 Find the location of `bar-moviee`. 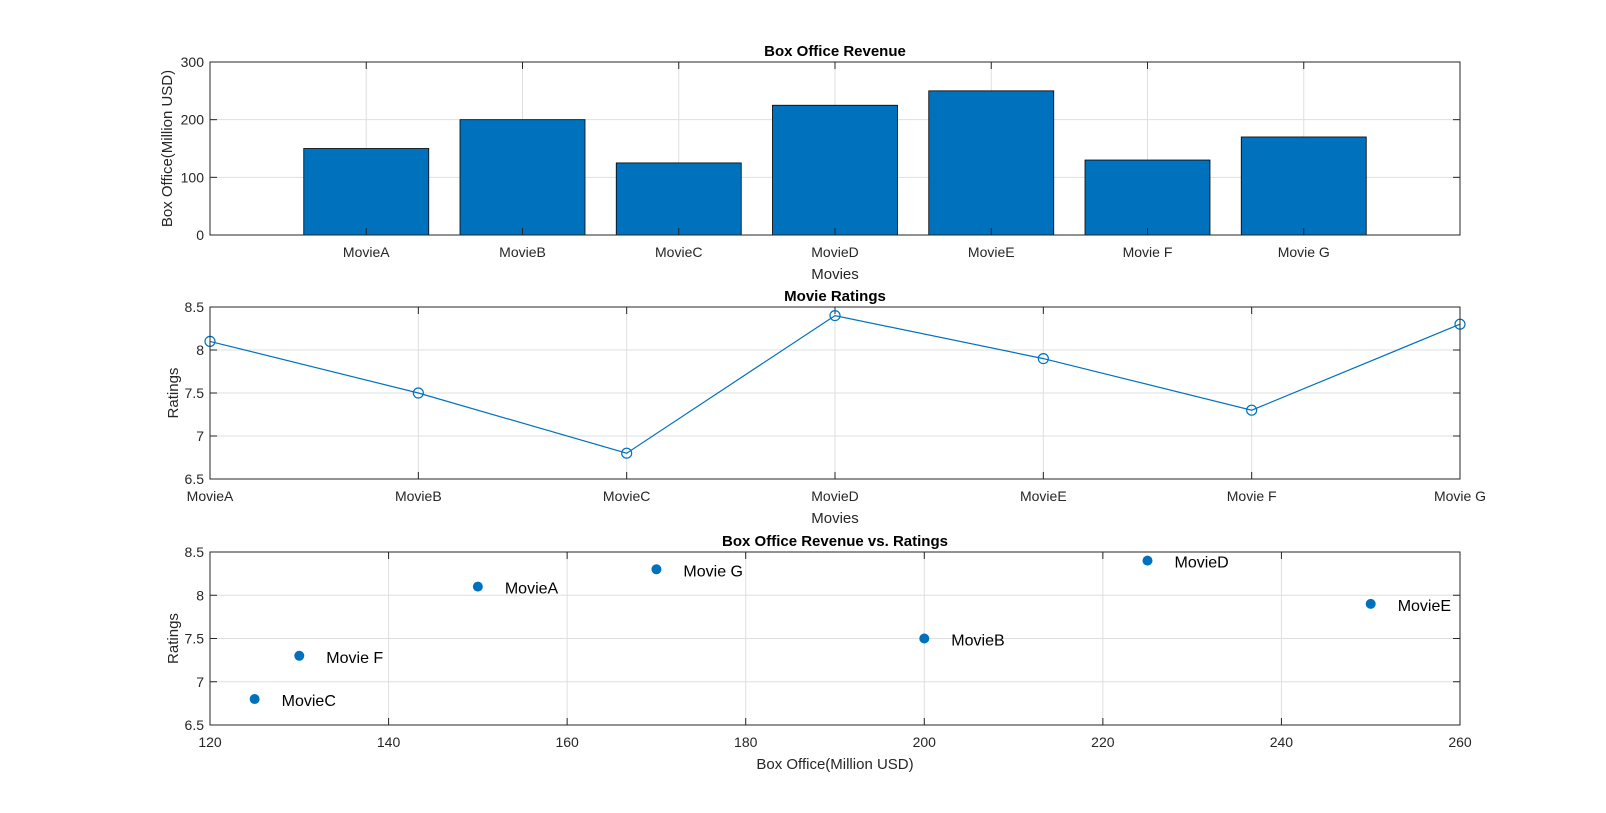

bar-moviee is located at coordinates (991, 163).